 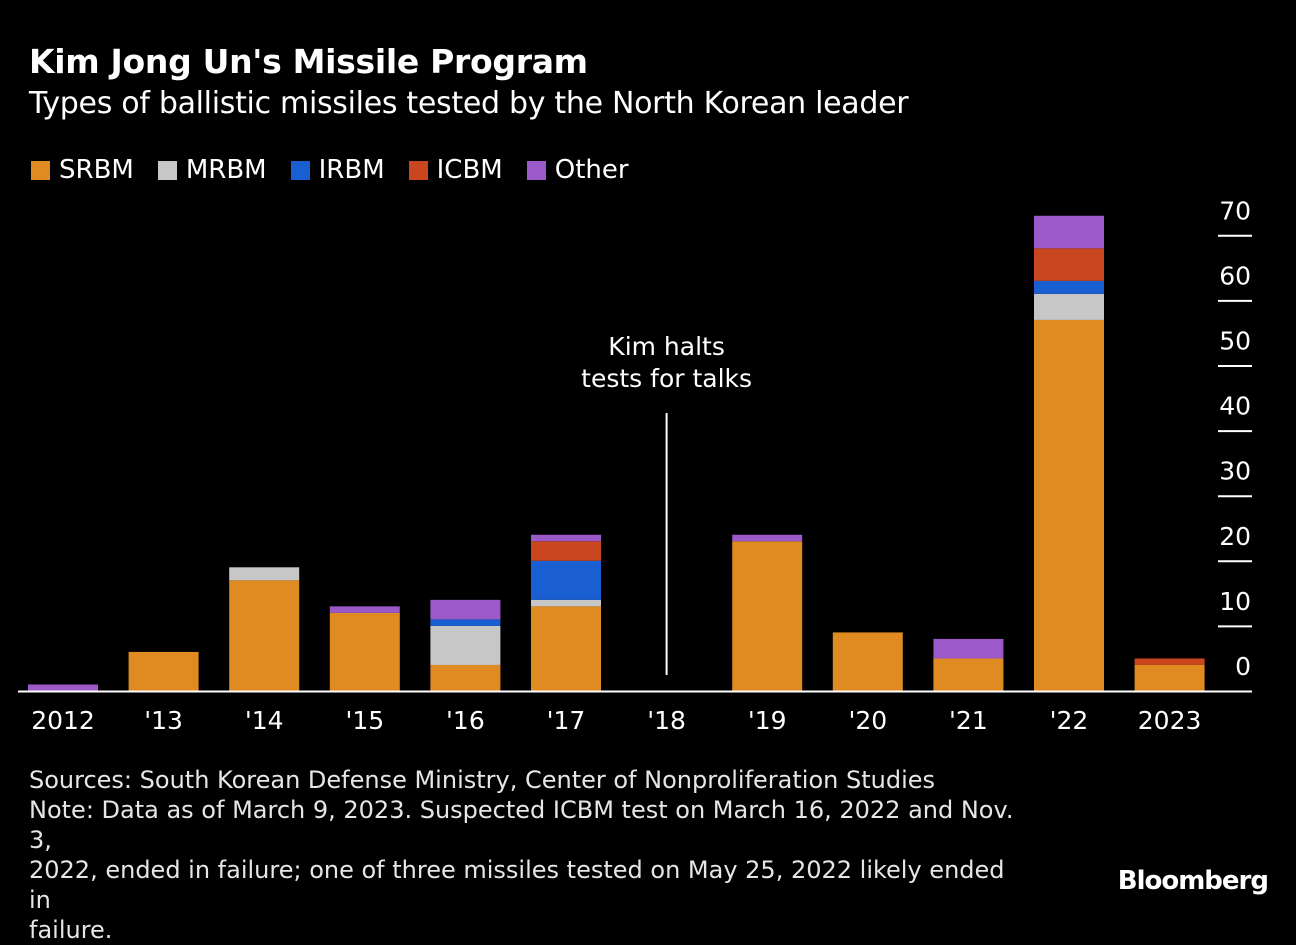 I want to click on y-tick-label-10: 10, so click(x=1235, y=601).